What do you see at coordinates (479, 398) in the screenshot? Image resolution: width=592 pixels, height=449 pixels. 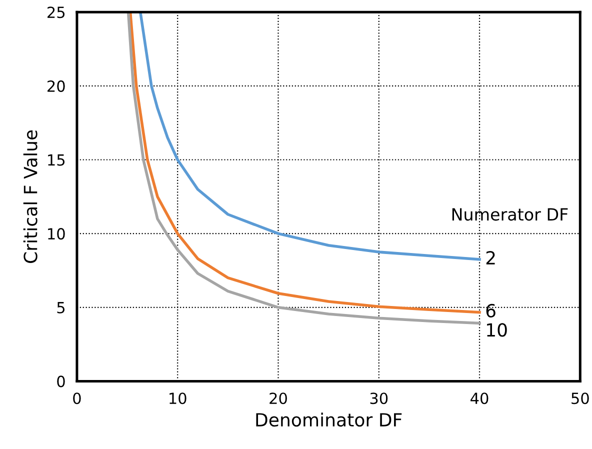 I see `x-tick-label: 40` at bounding box center [479, 398].